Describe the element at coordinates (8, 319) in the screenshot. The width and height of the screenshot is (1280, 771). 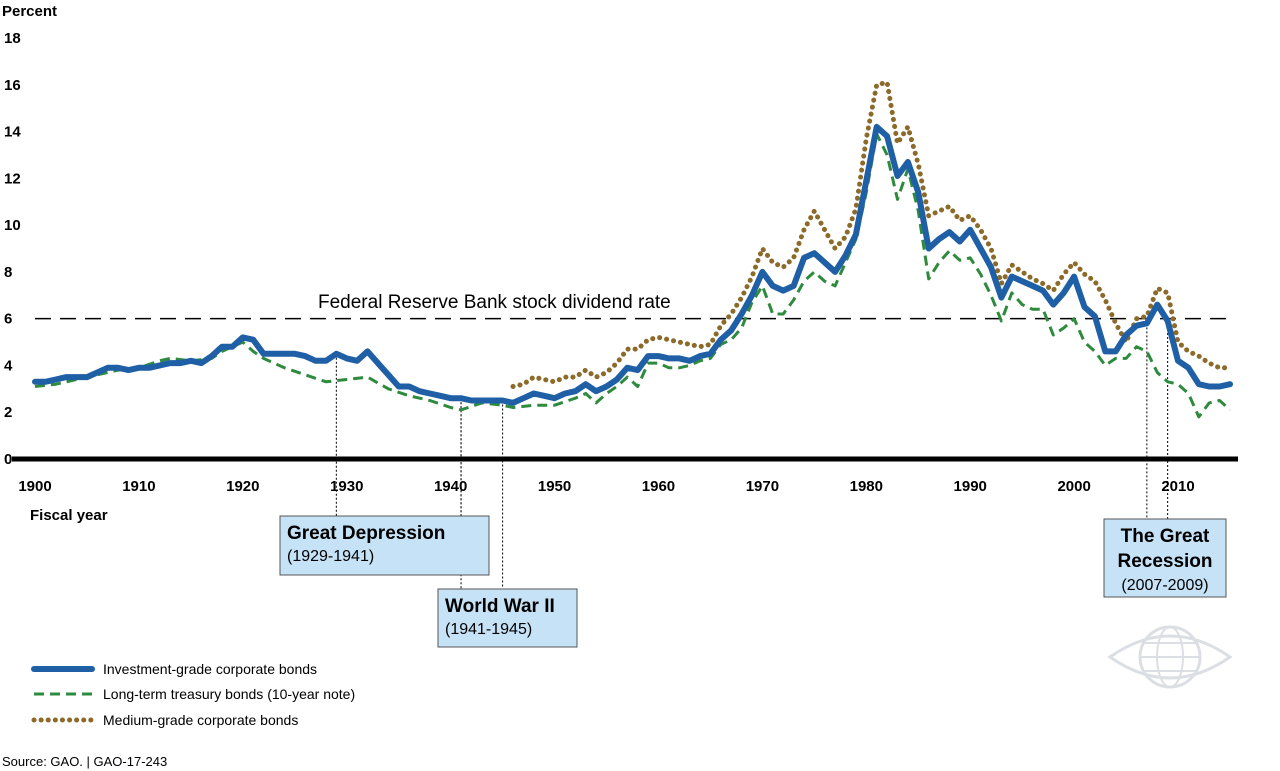
I see `y-tick-label: 6` at that location.